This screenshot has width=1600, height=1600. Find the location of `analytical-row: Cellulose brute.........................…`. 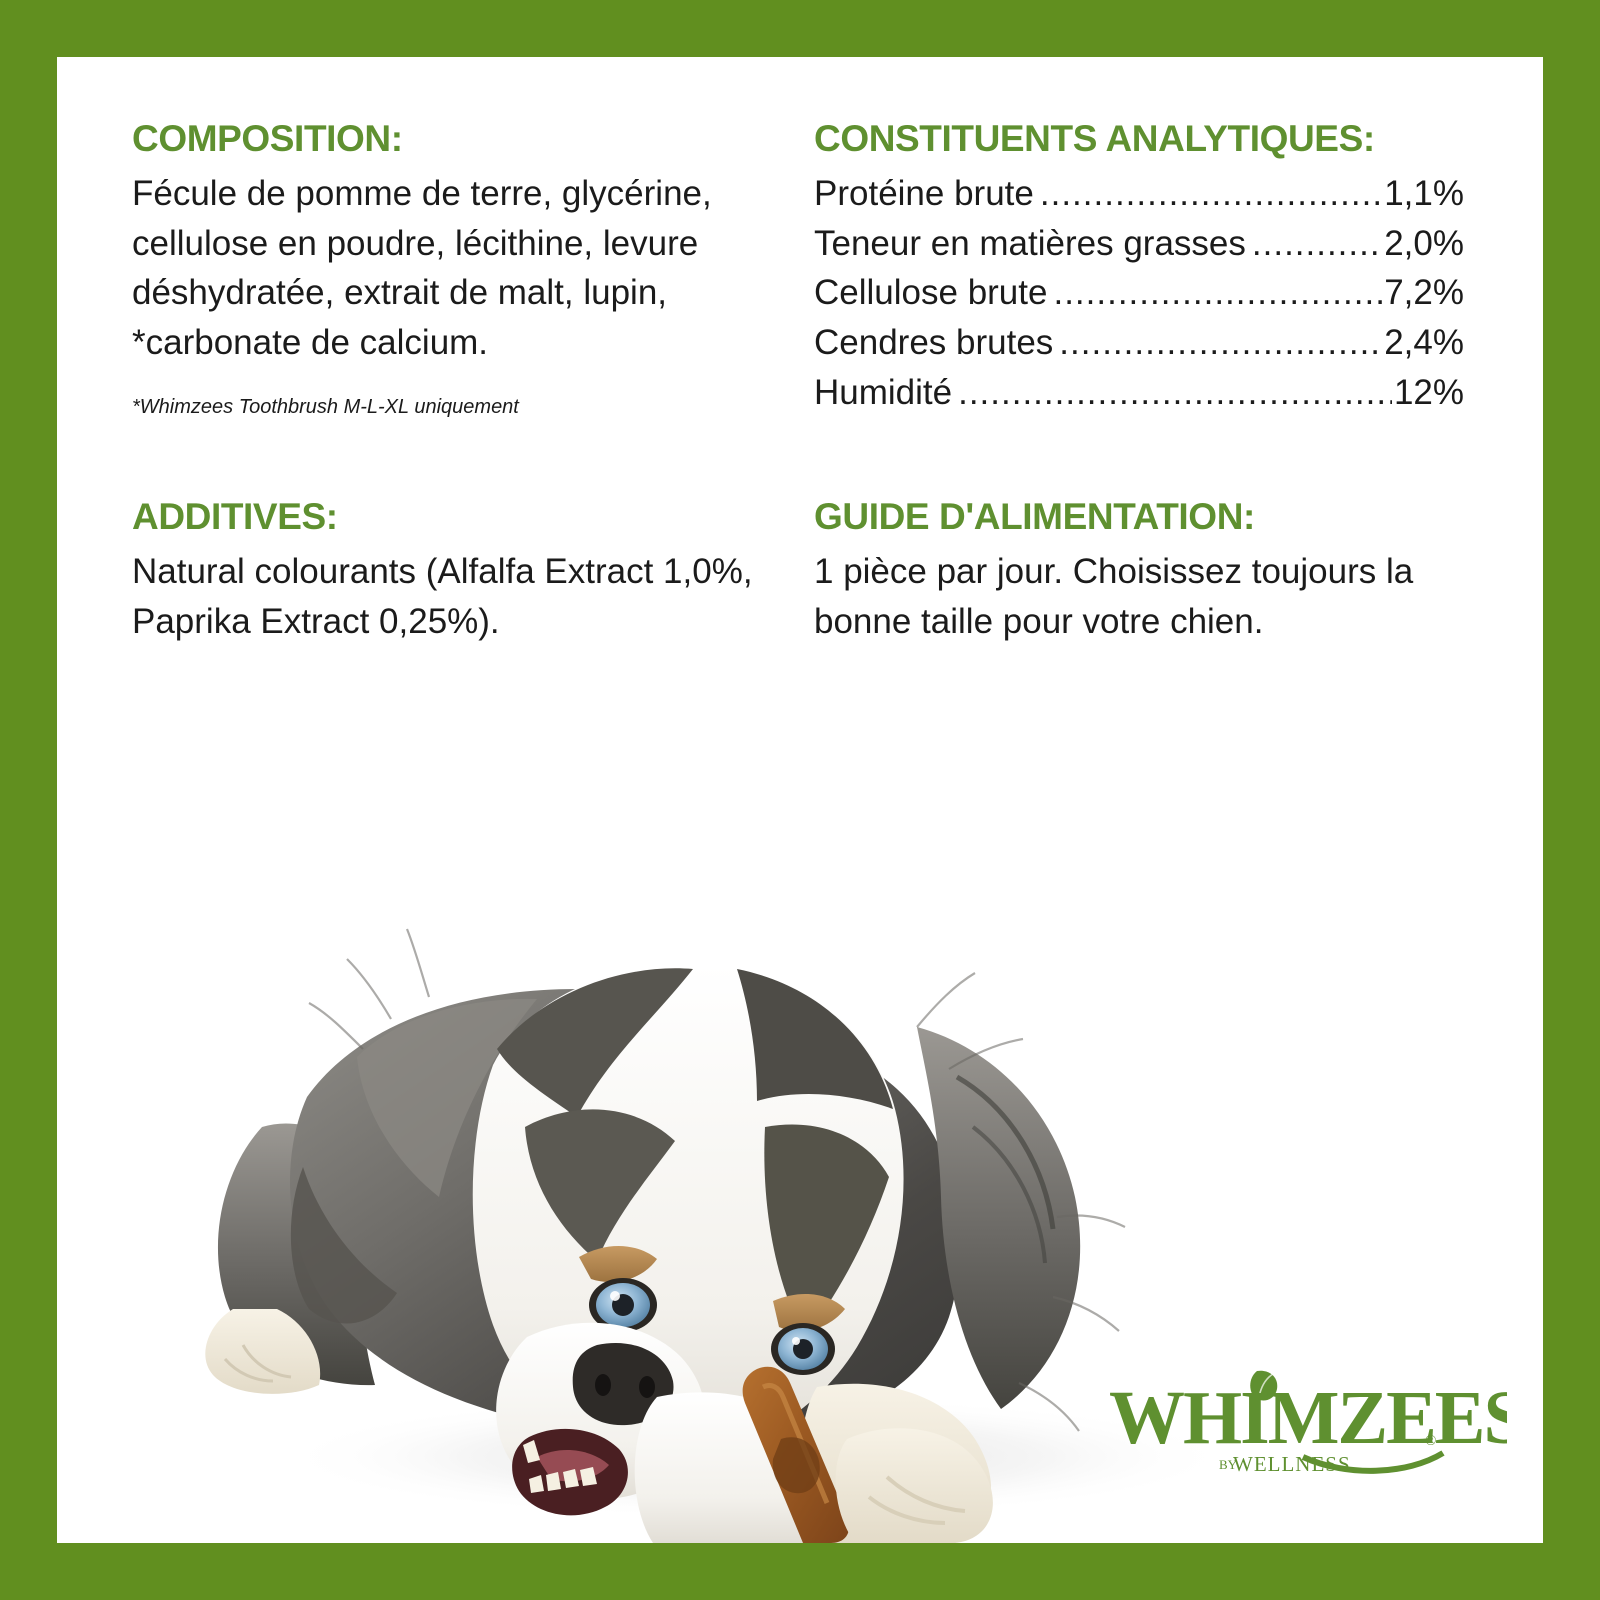

analytical-row: Cellulose brute.........................… is located at coordinates (1139, 293).